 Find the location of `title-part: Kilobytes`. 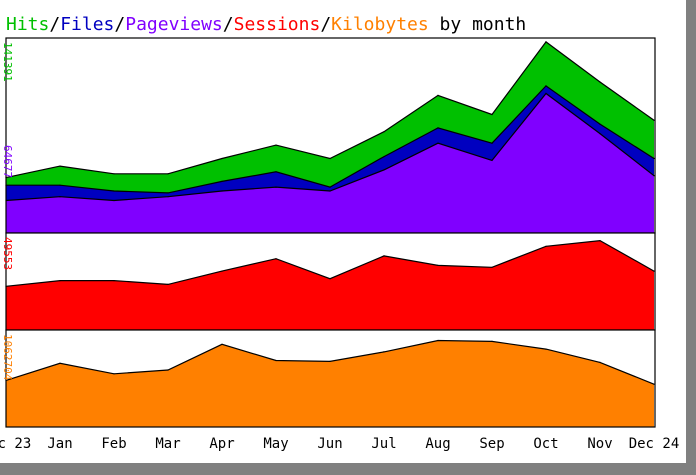

title-part: Kilobytes is located at coordinates (380, 24).